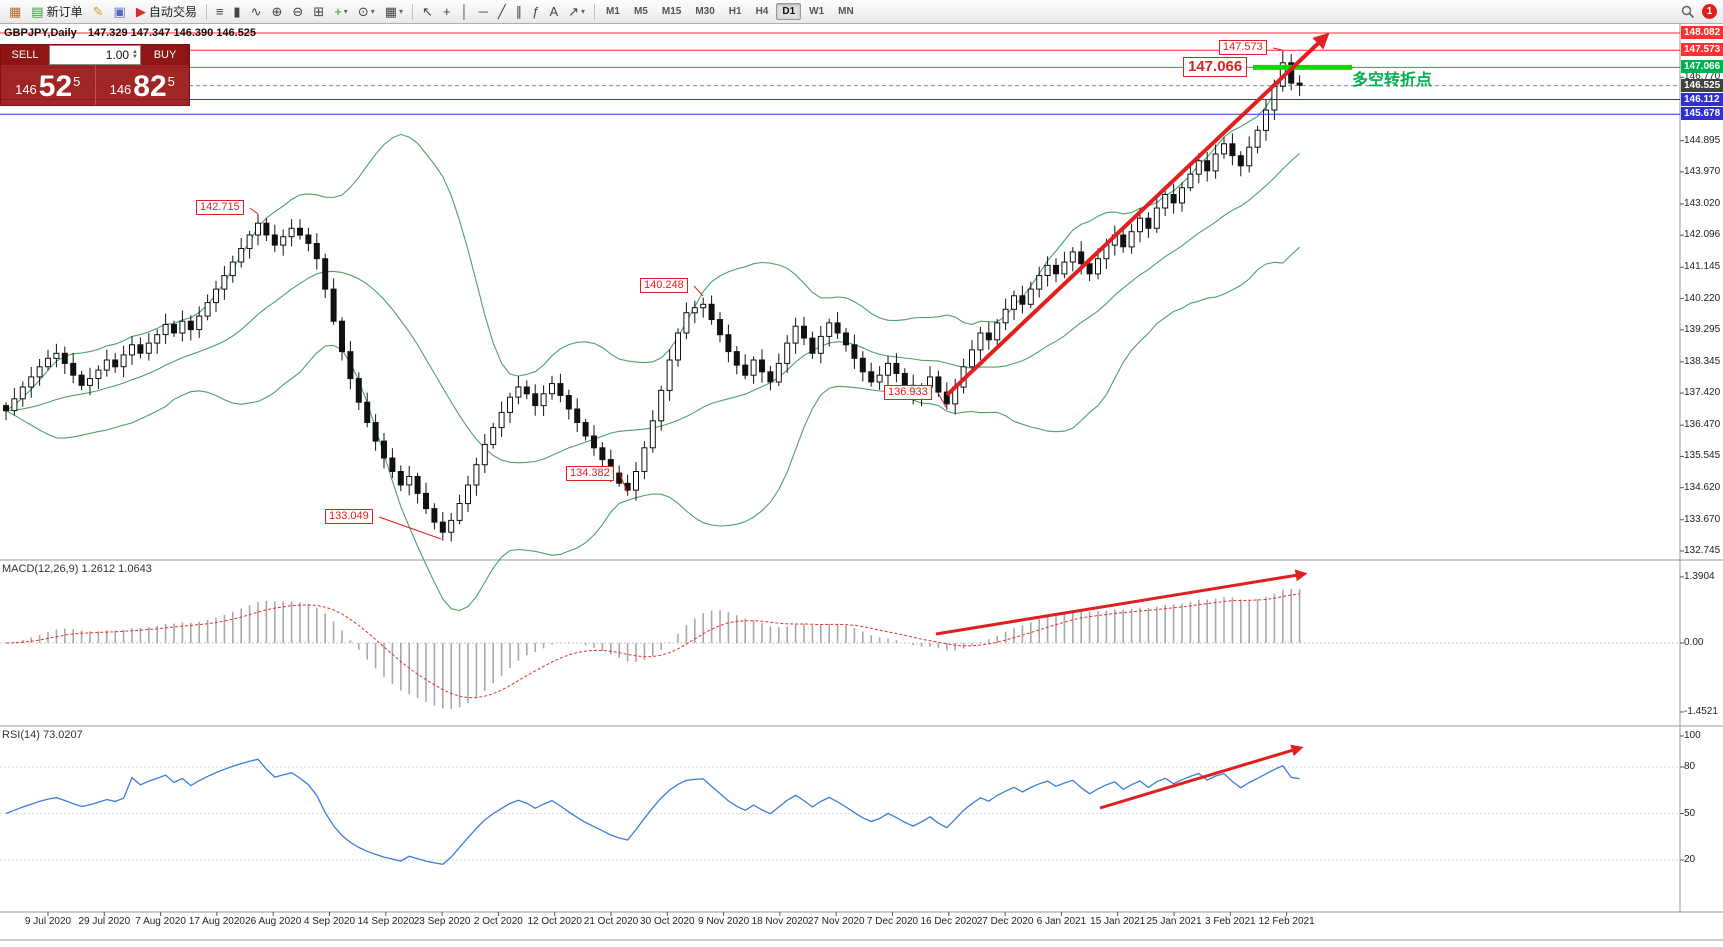 The image size is (1723, 947). I want to click on bar-chart-button: ≡, so click(220, 12).